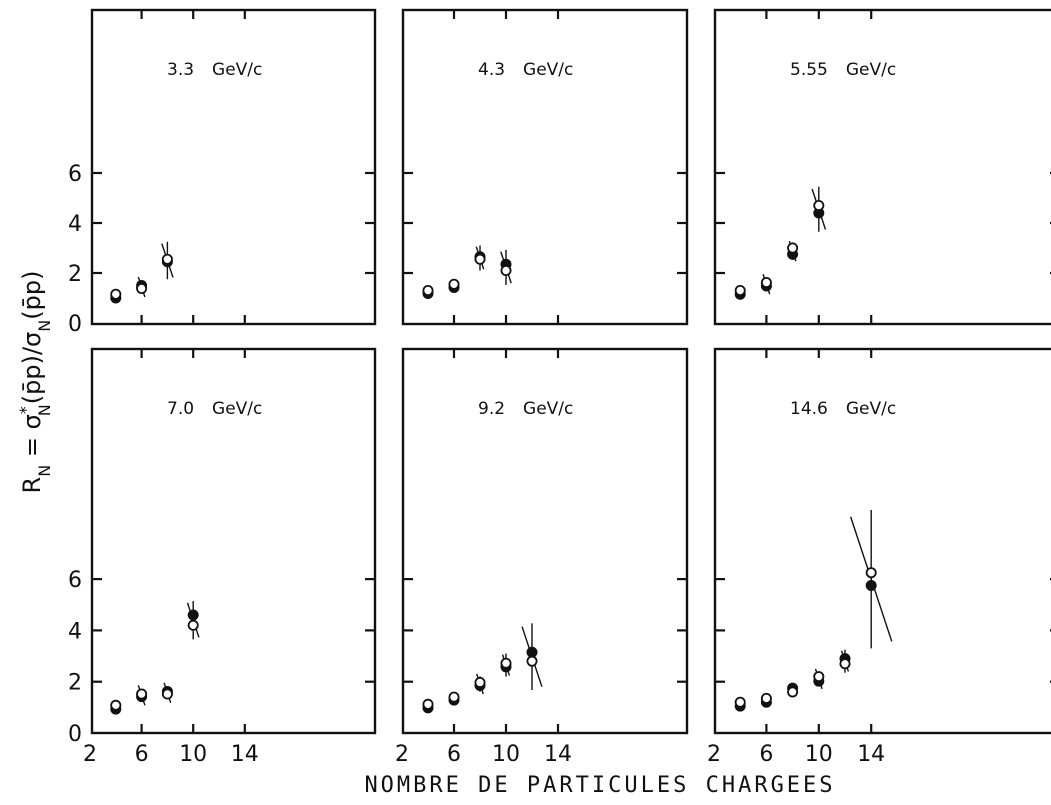 The height and width of the screenshot is (805, 1051). Describe the element at coordinates (525, 409) in the screenshot. I see `panel-label: 9.2 GeV/c` at that location.